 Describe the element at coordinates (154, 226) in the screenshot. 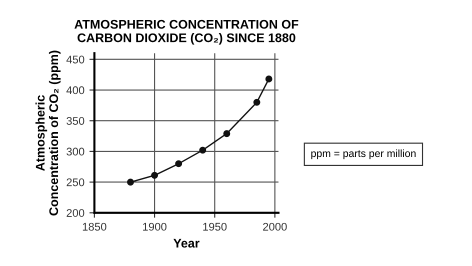

I see `x-tick-label: 1900` at that location.